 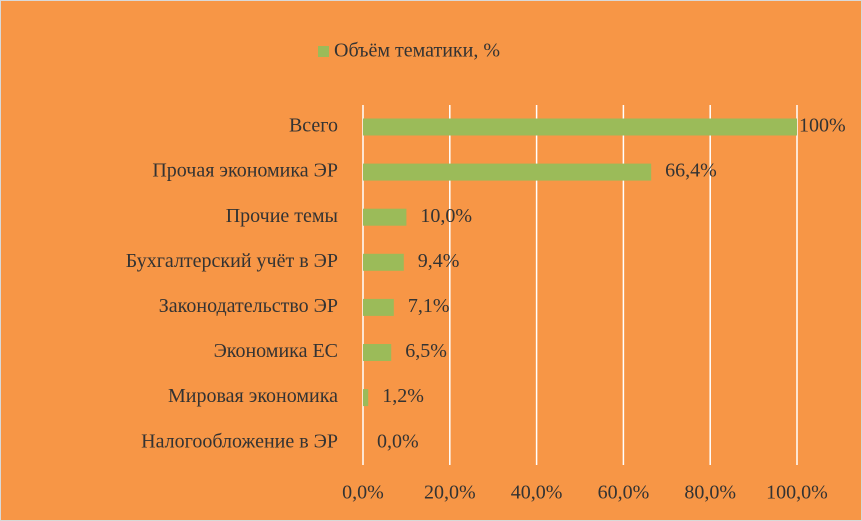 I want to click on x-tick-label: 100,0%, so click(x=797, y=493).